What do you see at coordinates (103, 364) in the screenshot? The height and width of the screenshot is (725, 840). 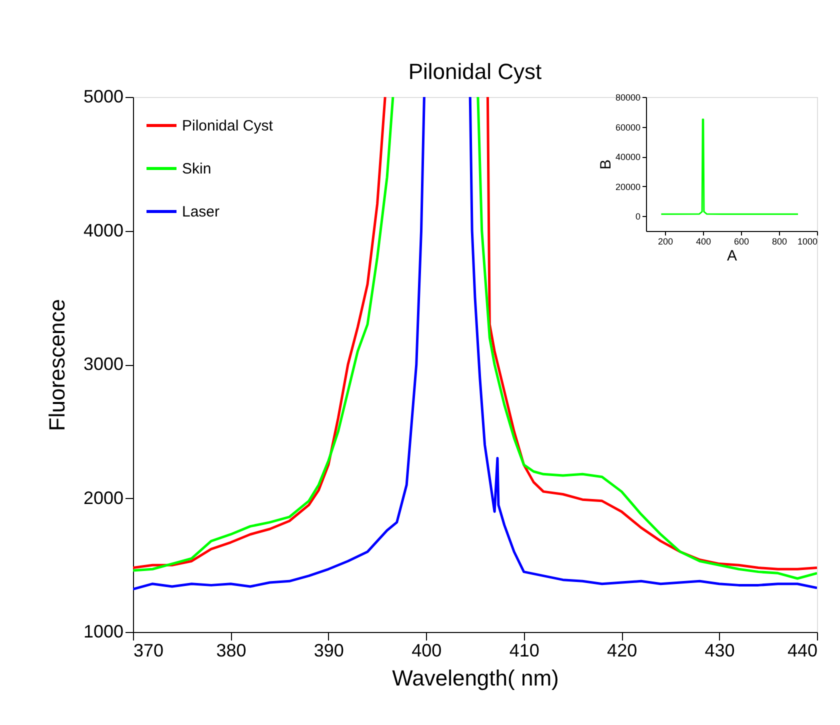 I see `y-tick-label: 3000` at bounding box center [103, 364].